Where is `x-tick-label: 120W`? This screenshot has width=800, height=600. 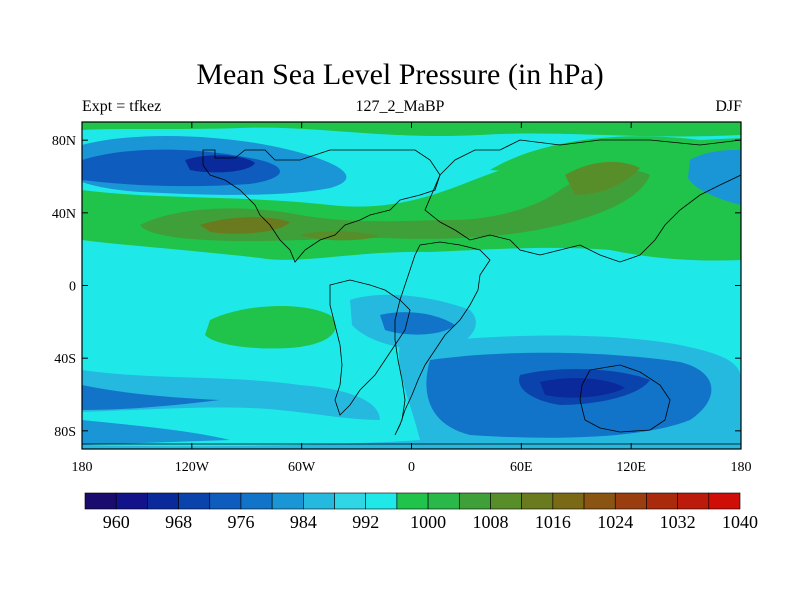
x-tick-label: 120W is located at coordinates (192, 467).